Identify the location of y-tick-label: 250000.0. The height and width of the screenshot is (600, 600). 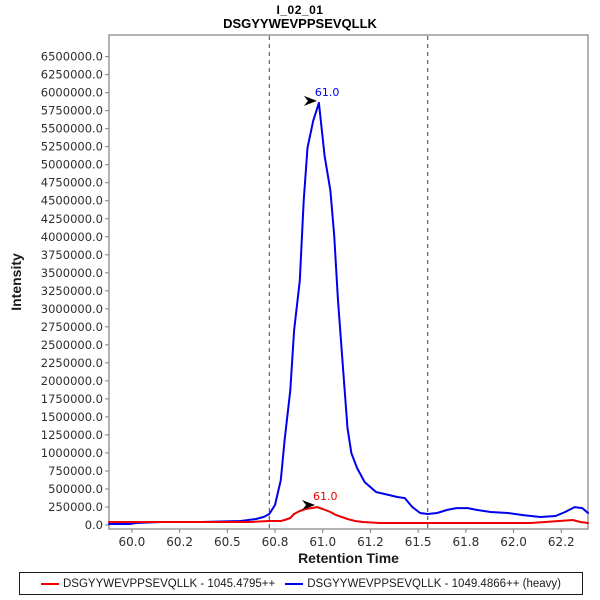
(75, 507).